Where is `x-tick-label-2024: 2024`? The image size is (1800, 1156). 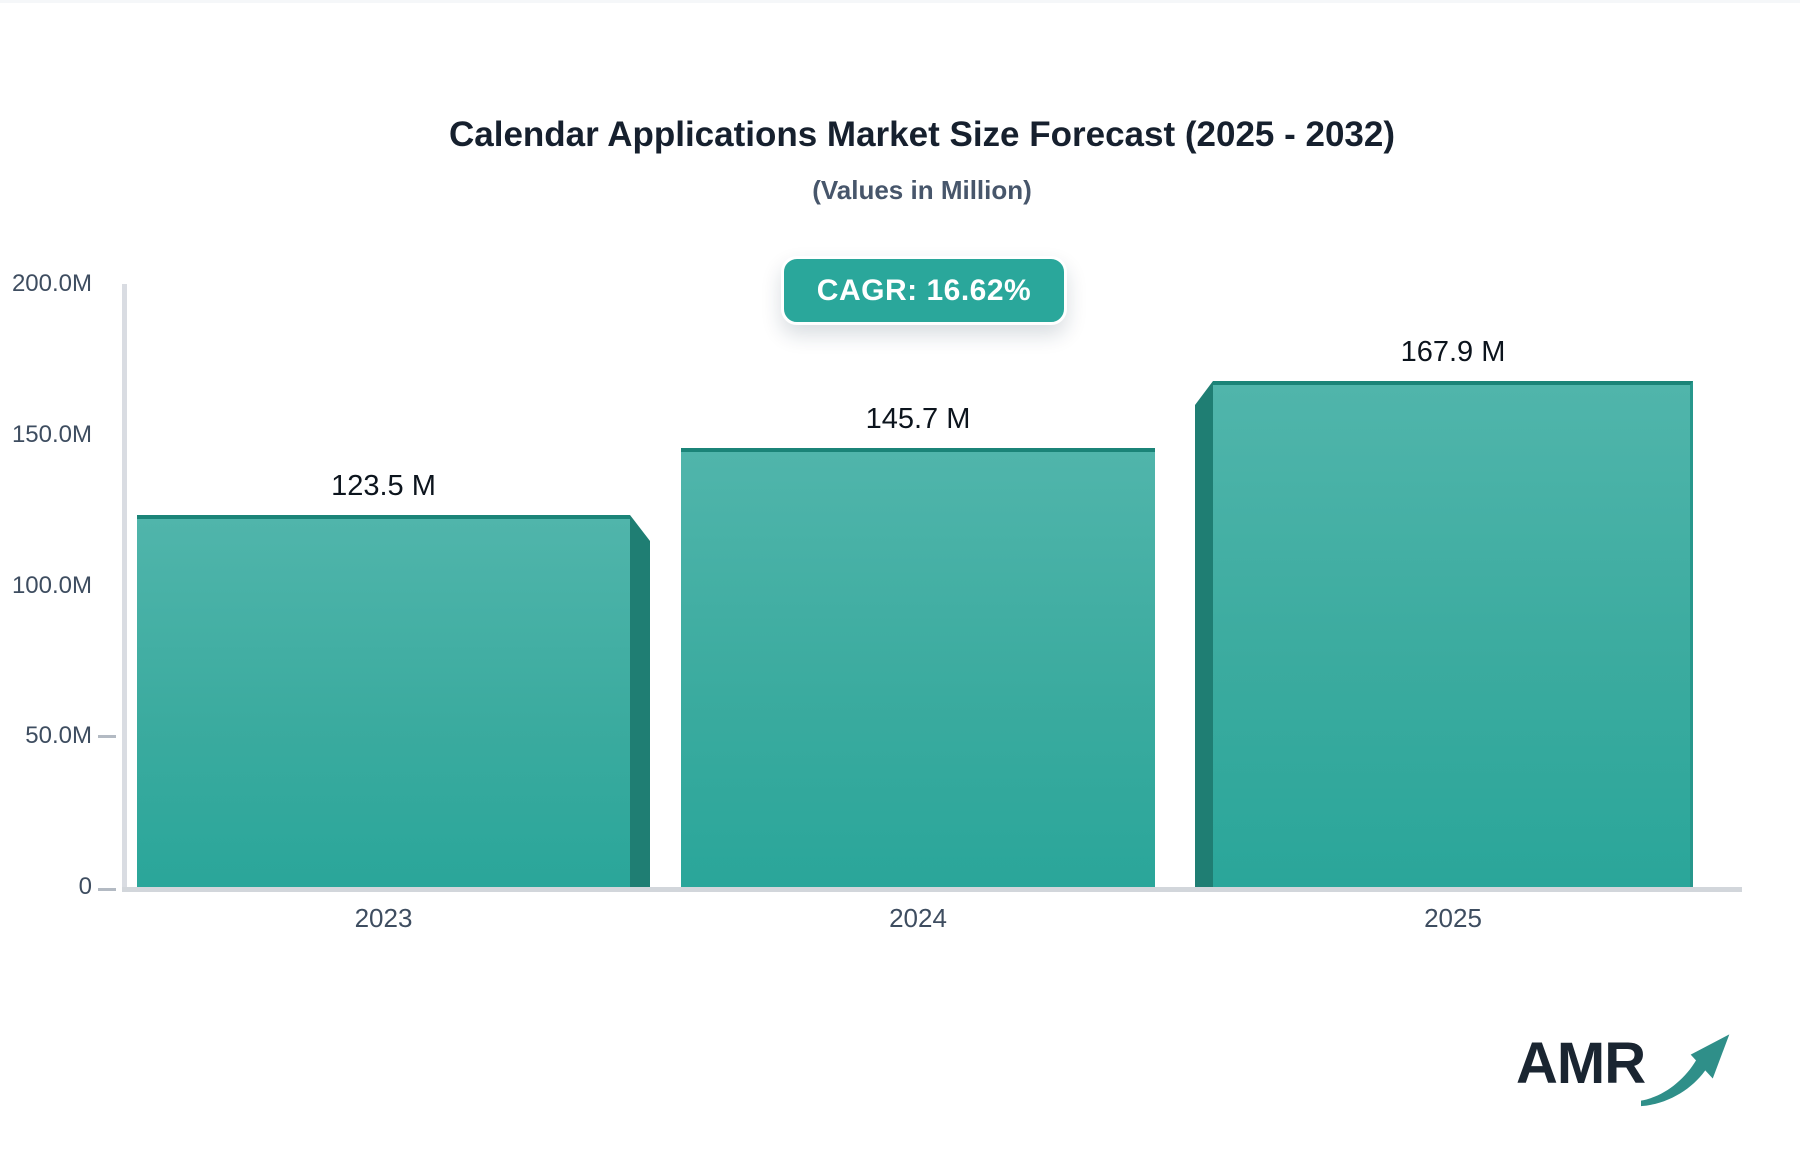
x-tick-label-2024: 2024 is located at coordinates (918, 918).